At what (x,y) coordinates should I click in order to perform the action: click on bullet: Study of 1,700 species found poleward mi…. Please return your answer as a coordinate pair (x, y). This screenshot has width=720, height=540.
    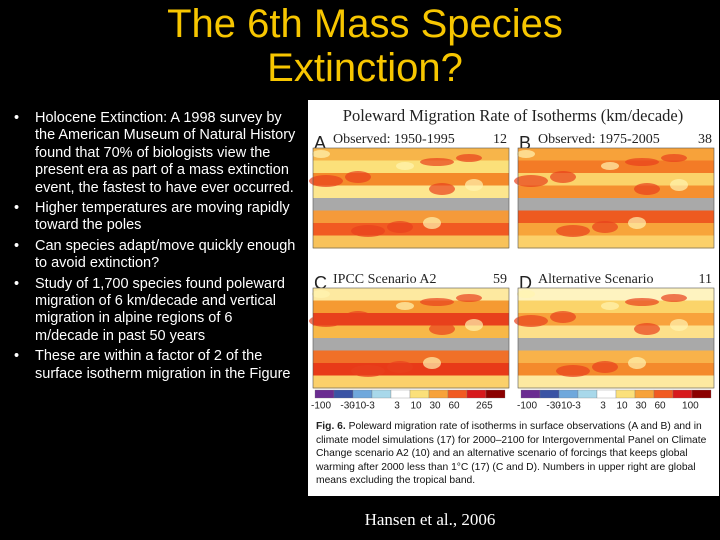
    Looking at the image, I should click on (156, 311).